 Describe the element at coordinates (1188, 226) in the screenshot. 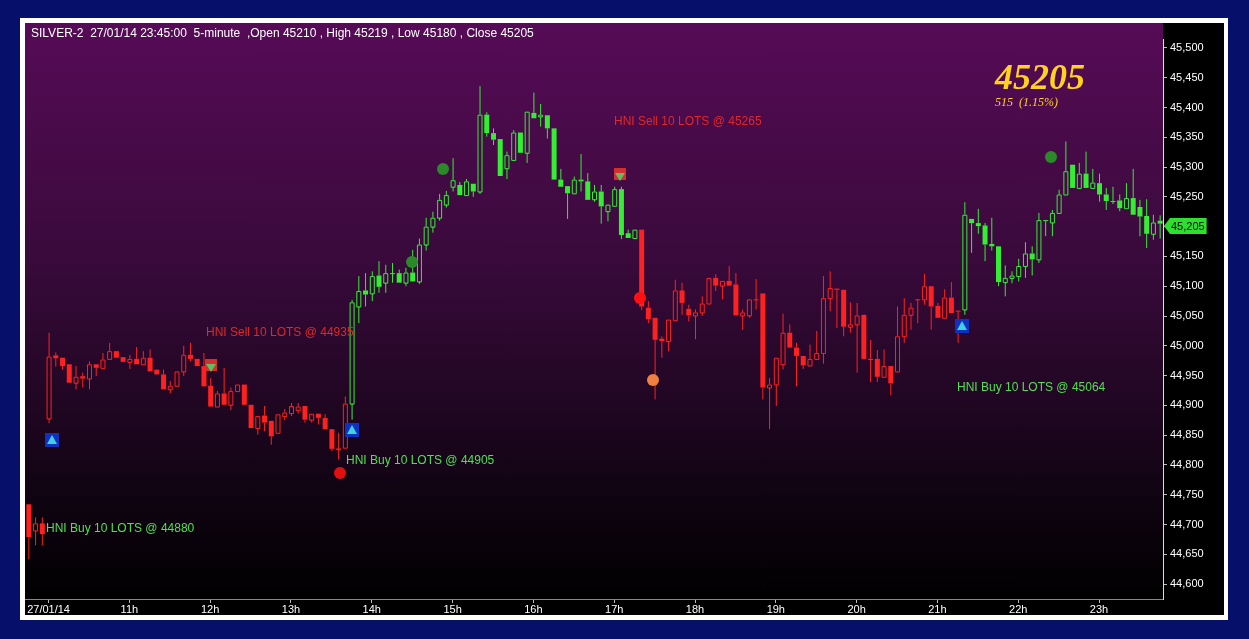

I see `text: 45,205` at that location.